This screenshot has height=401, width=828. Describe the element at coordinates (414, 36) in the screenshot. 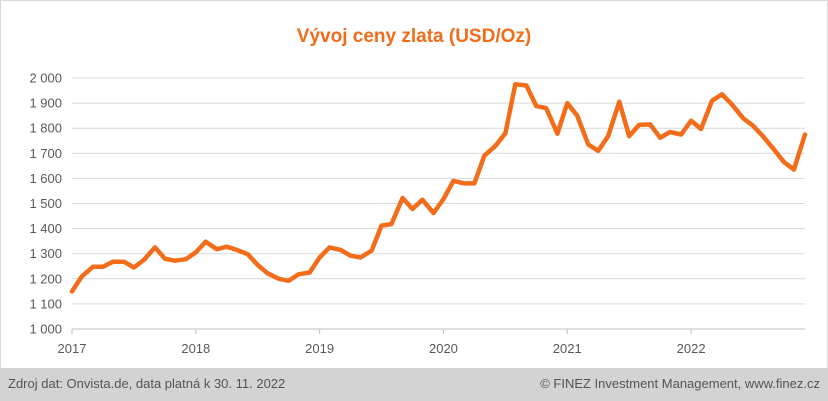

I see `chart-title: Vývoj ceny zlata (USD/Oz)` at that location.